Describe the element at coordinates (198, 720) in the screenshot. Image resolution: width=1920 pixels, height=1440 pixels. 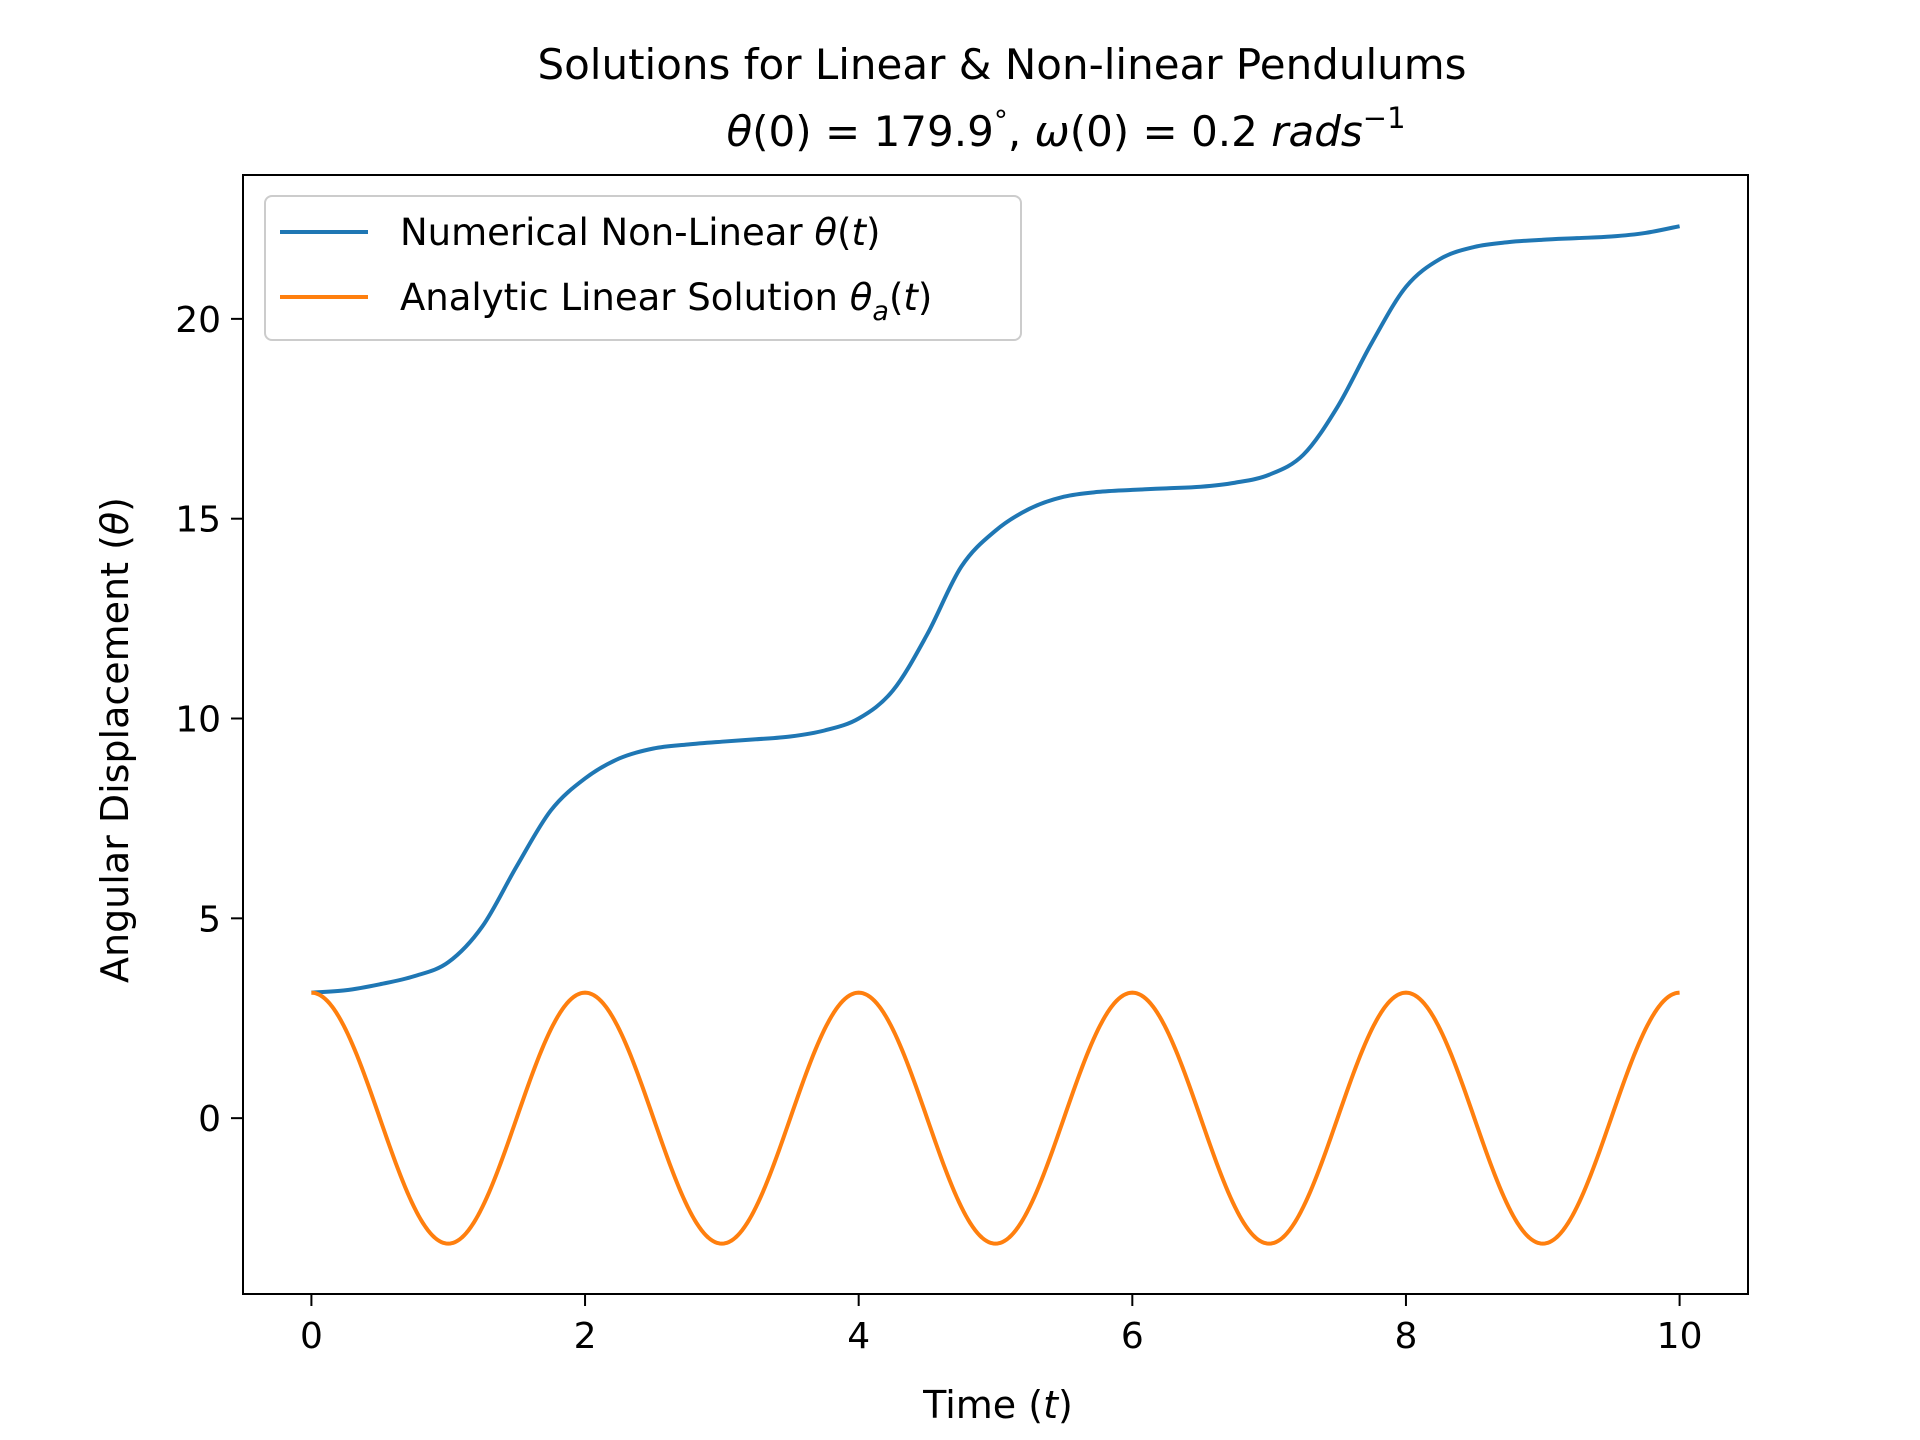
I see `y-tick-label: 10` at that location.